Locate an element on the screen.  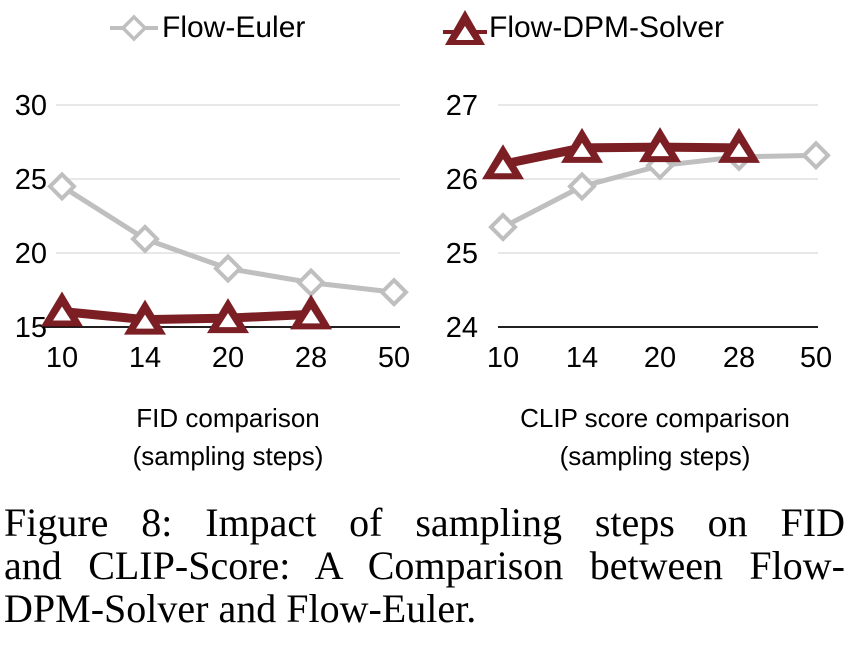
clip-subtitle-text: (sampling steps) is located at coordinates (655, 456).